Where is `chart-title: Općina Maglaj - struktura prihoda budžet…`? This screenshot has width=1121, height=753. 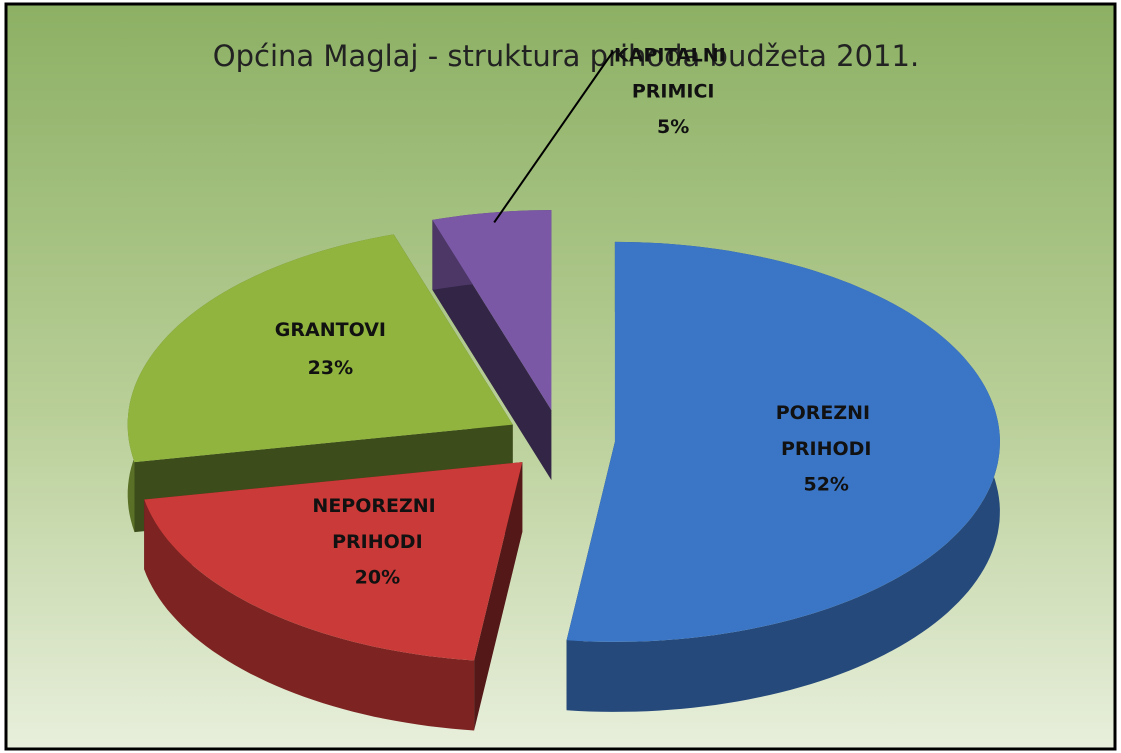
chart-title: Općina Maglaj - struktura prihoda budžet… is located at coordinates (566, 56).